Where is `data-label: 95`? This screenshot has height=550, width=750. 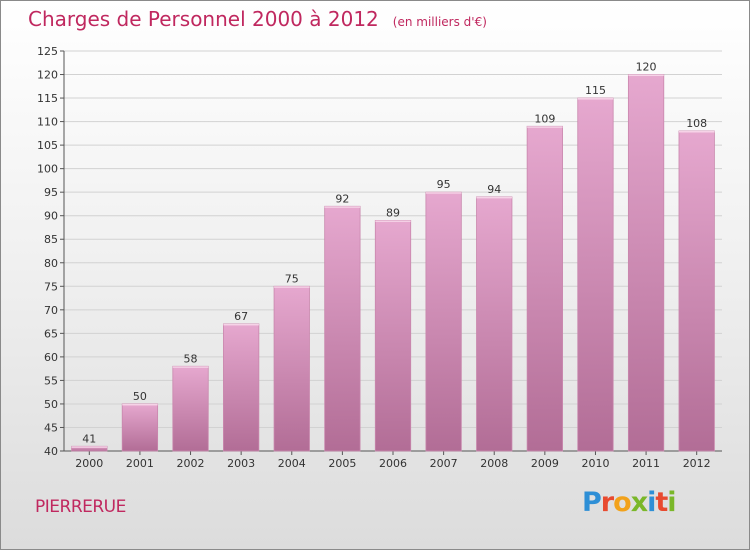 data-label: 95 is located at coordinates (444, 184).